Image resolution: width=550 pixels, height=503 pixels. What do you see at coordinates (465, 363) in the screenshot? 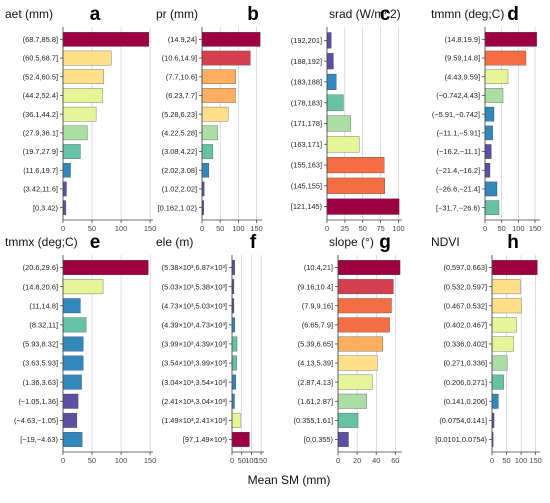
I see `category-label: (0.271,0.336]` at bounding box center [465, 363].